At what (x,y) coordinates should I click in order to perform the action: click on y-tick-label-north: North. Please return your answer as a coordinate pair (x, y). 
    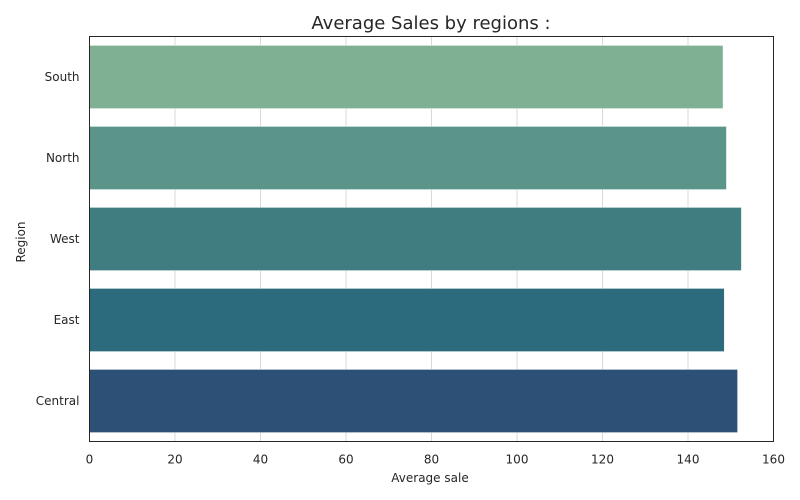
    Looking at the image, I should click on (63, 158).